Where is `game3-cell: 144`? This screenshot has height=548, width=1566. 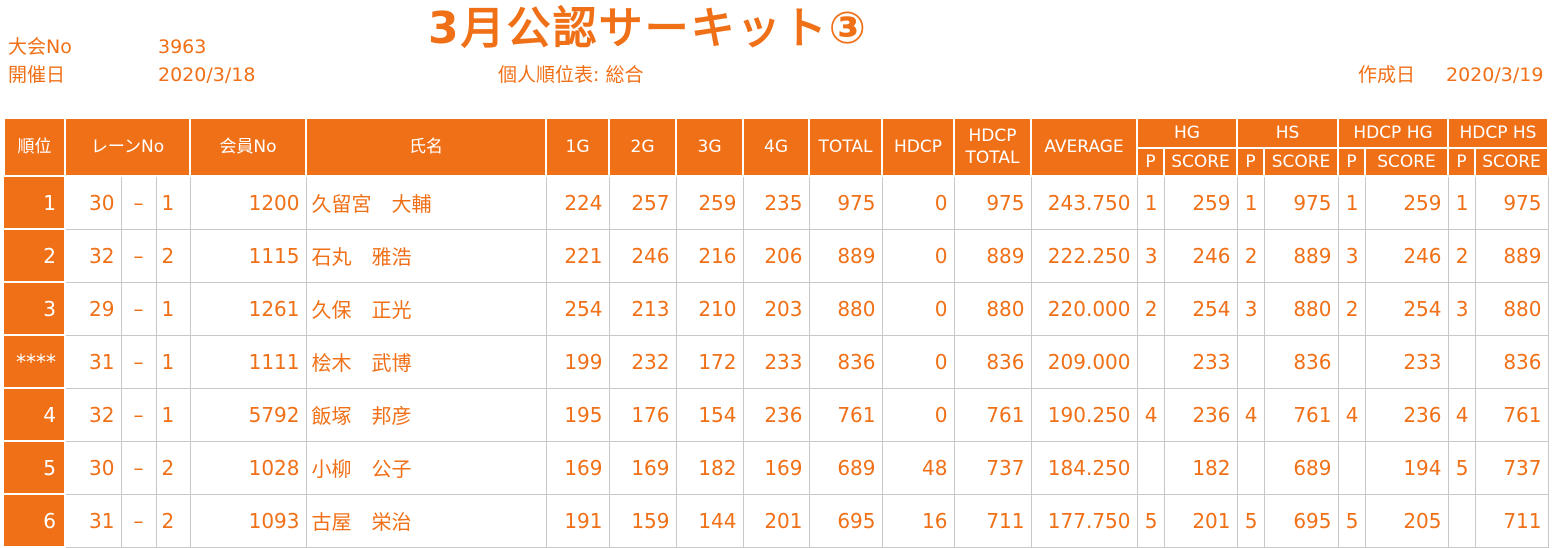
game3-cell: 144 is located at coordinates (709, 520).